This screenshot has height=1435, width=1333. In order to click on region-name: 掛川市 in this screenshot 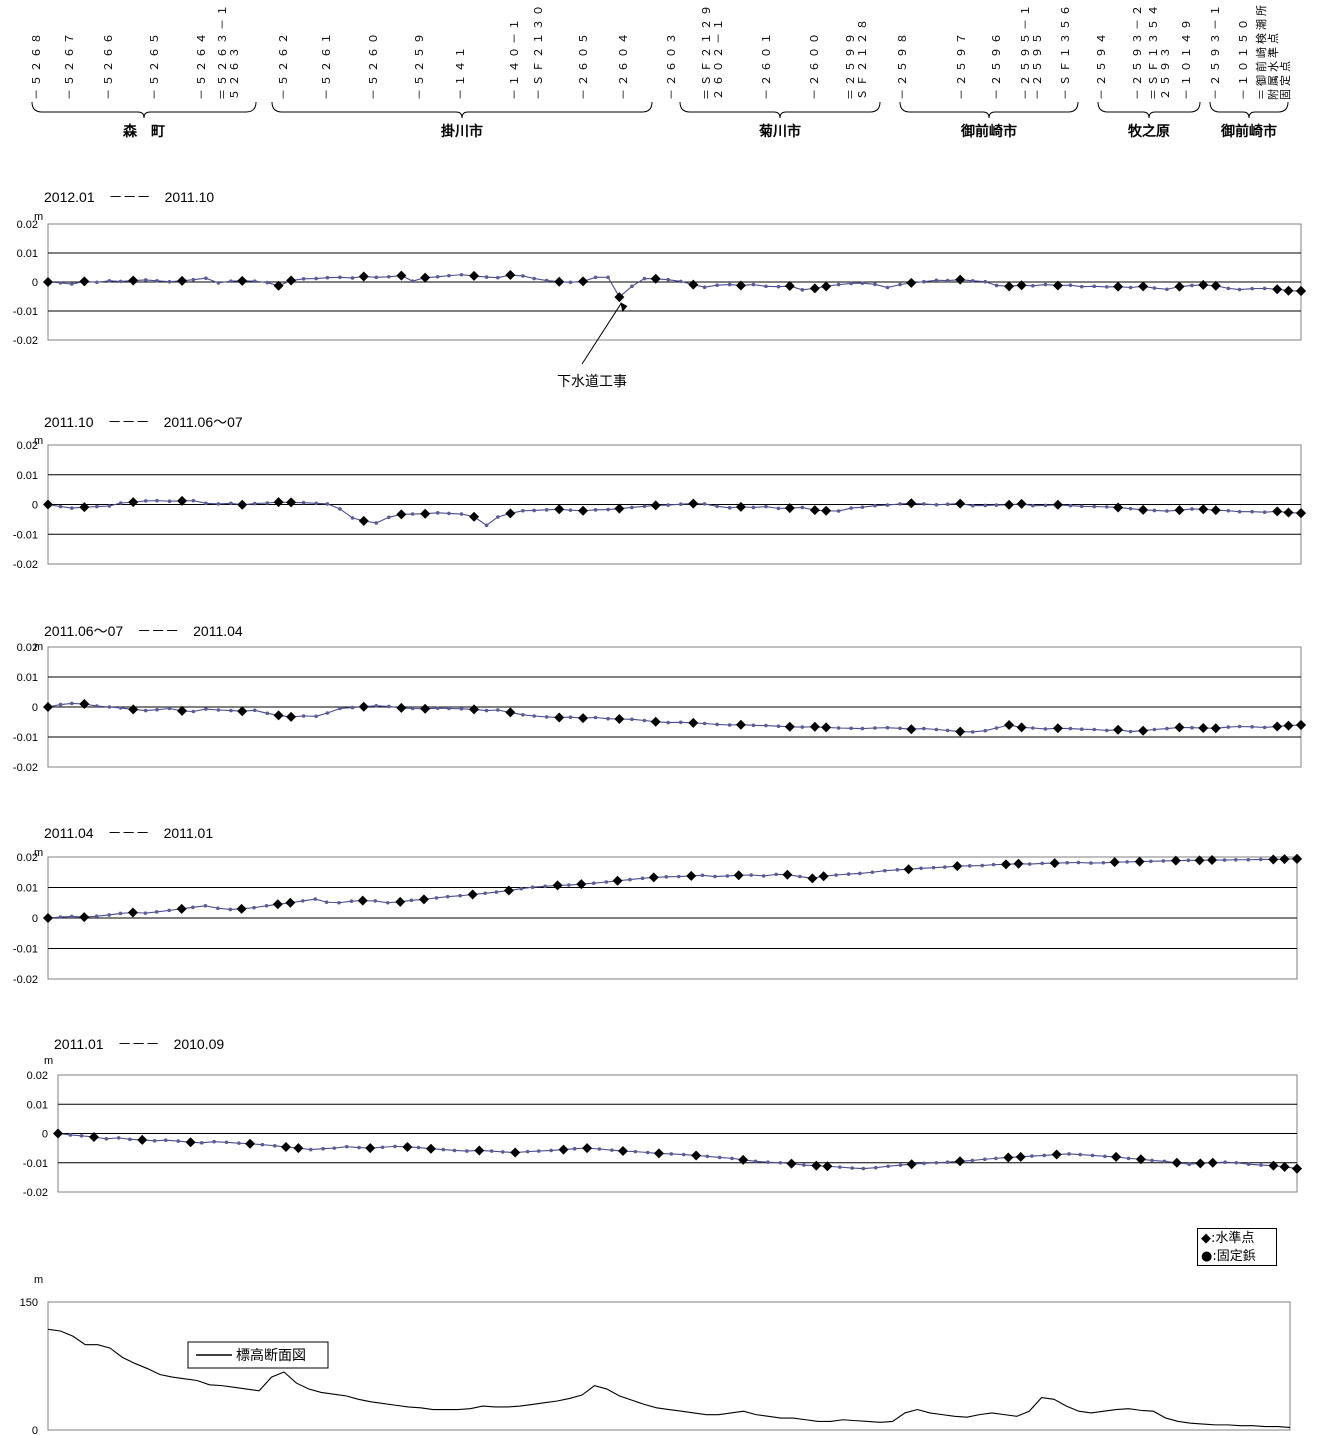, I will do `click(462, 131)`.